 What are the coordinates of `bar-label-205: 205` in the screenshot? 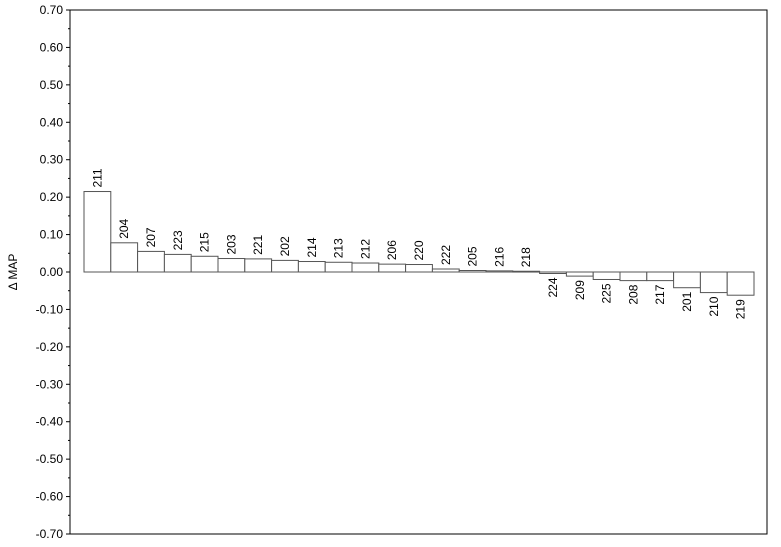 It's located at (473, 256).